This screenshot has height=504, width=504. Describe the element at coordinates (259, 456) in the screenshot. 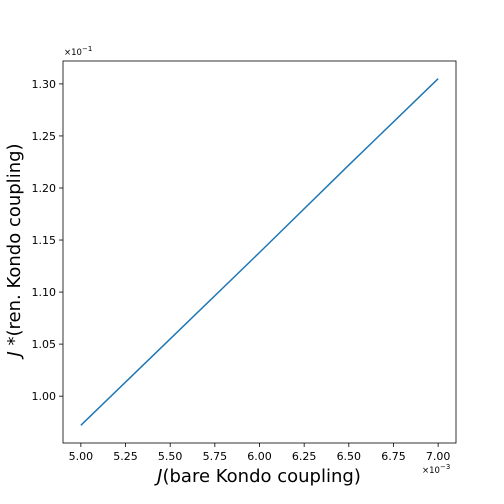

I see `x-tick-label: 6.00` at that location.